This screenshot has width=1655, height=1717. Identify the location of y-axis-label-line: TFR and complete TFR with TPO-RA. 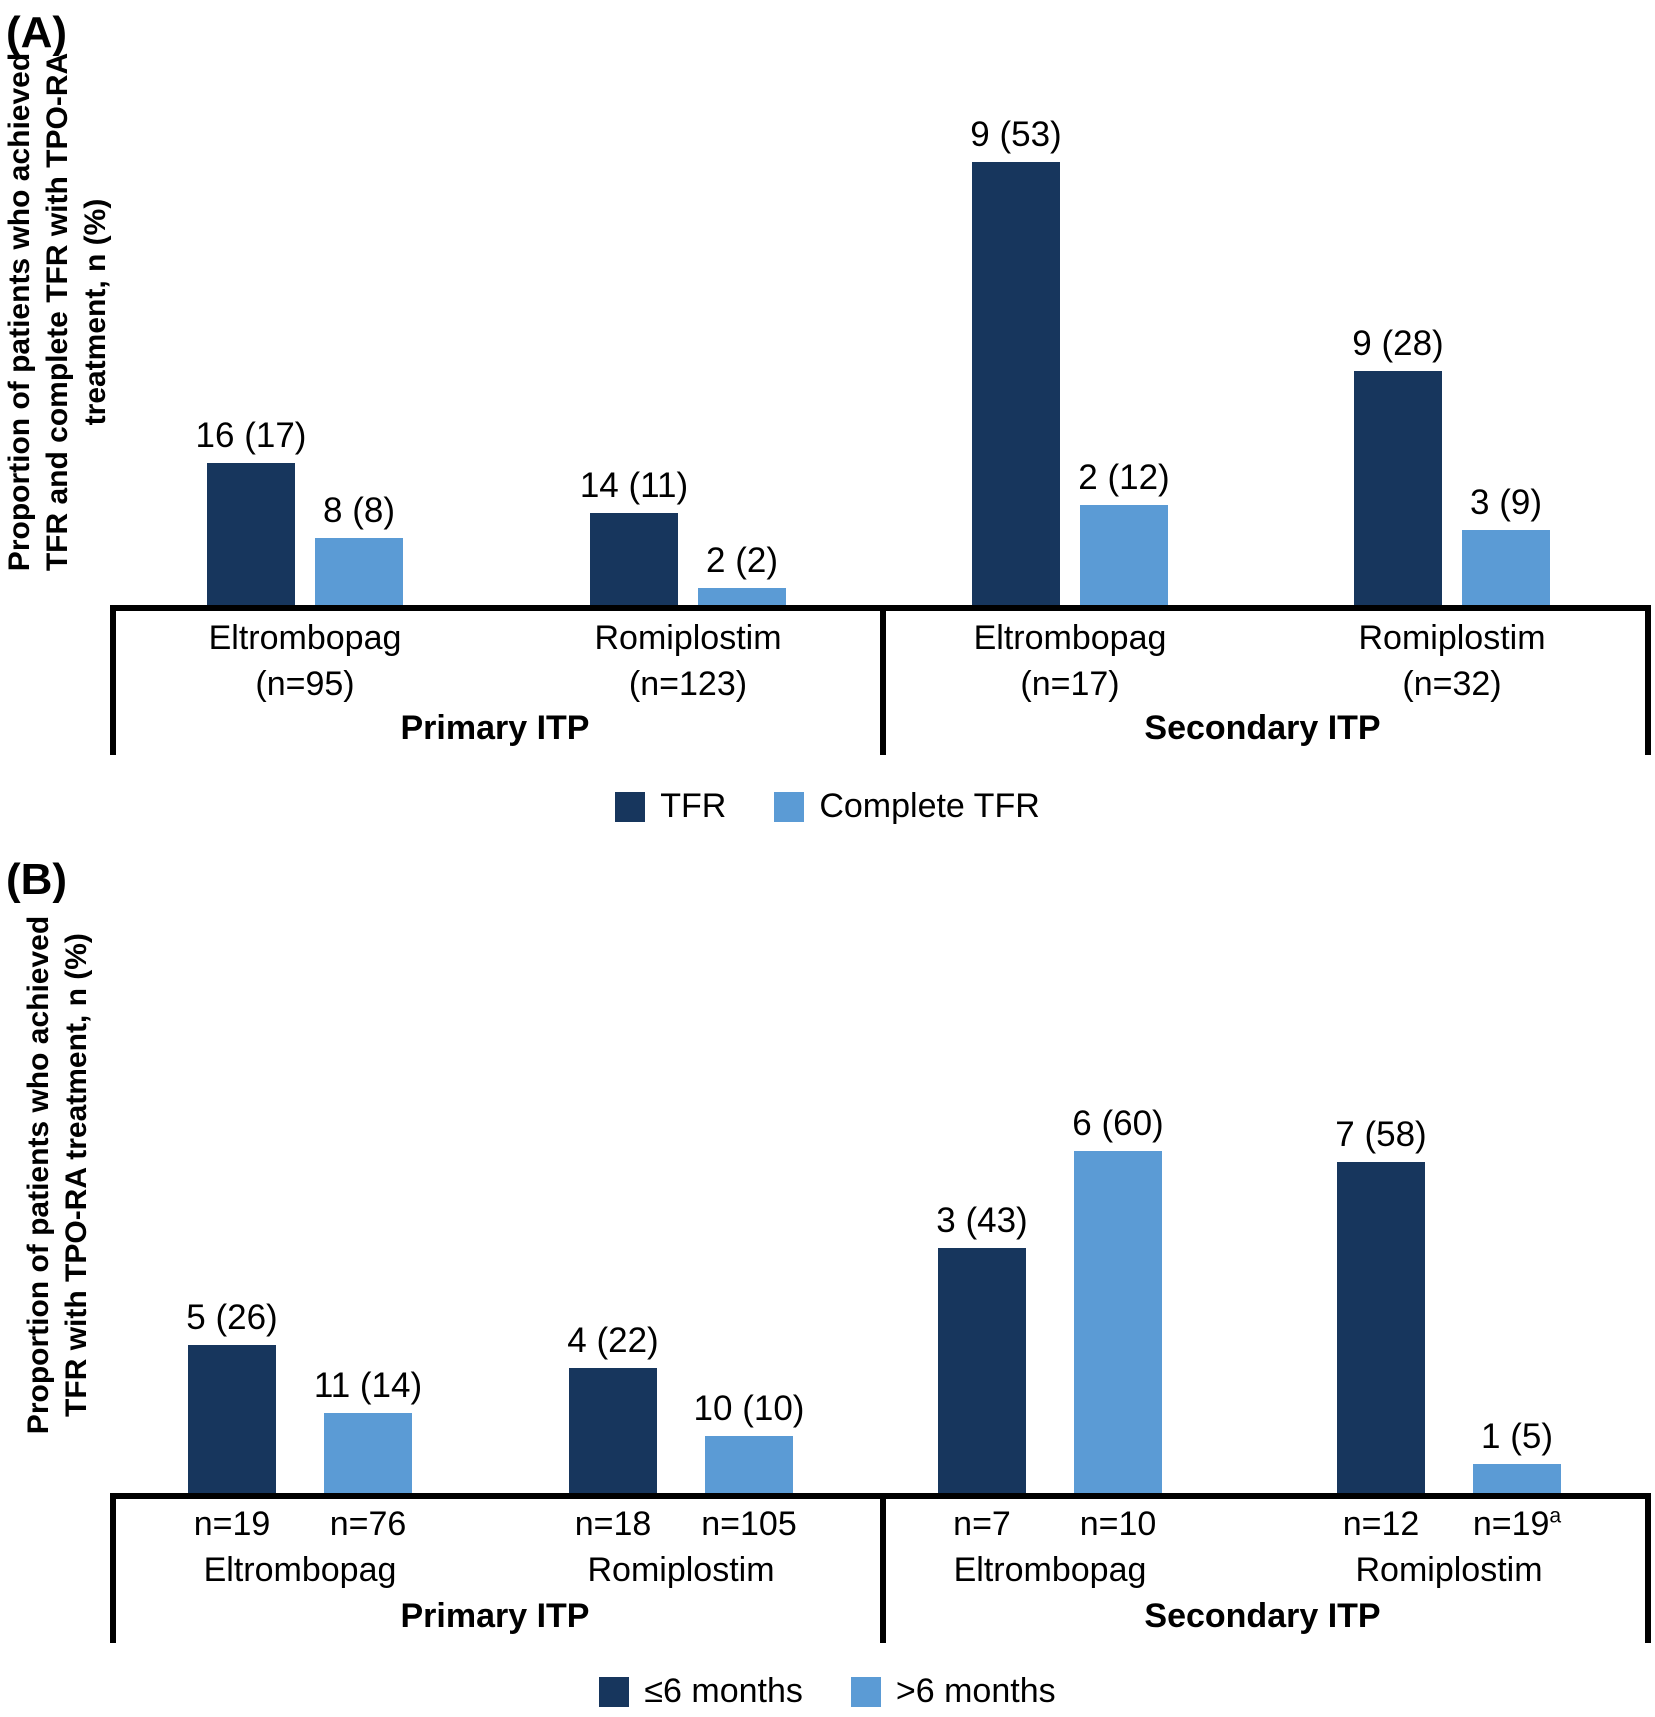
(57, 312).